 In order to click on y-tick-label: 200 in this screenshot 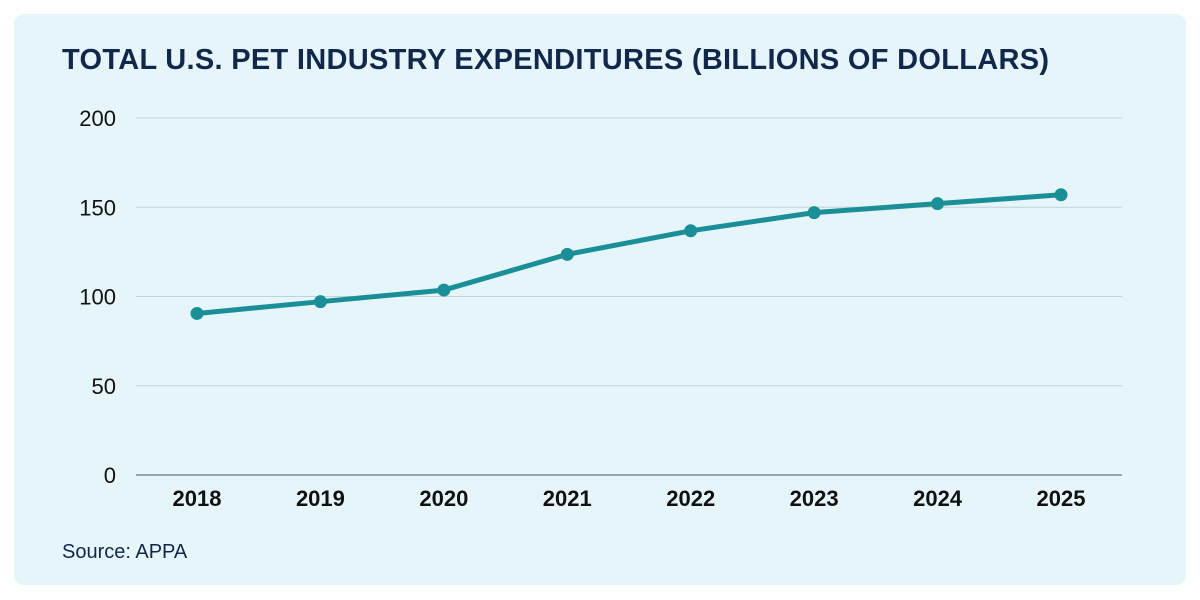, I will do `click(97, 118)`.